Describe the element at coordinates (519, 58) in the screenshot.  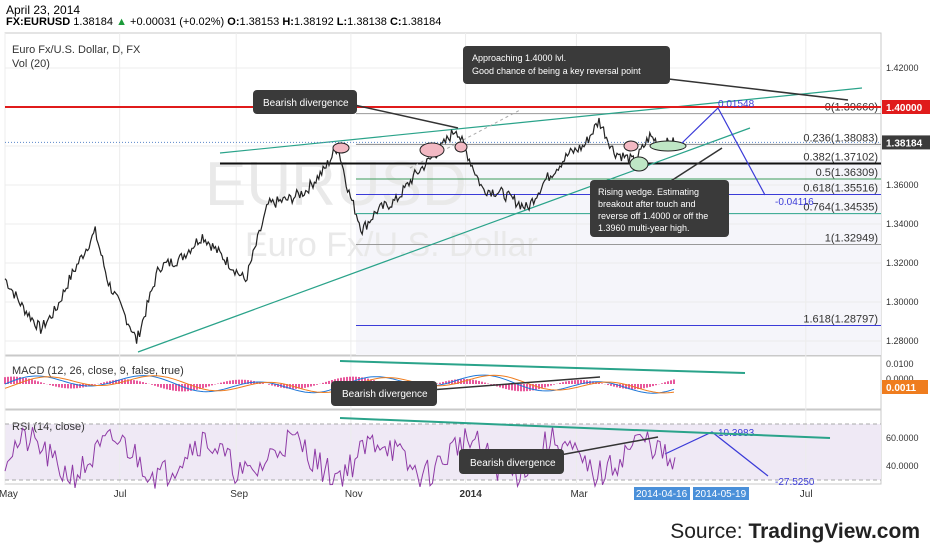
I see `callout-reversal-line1: Approaching 1.4000 lvl.` at that location.